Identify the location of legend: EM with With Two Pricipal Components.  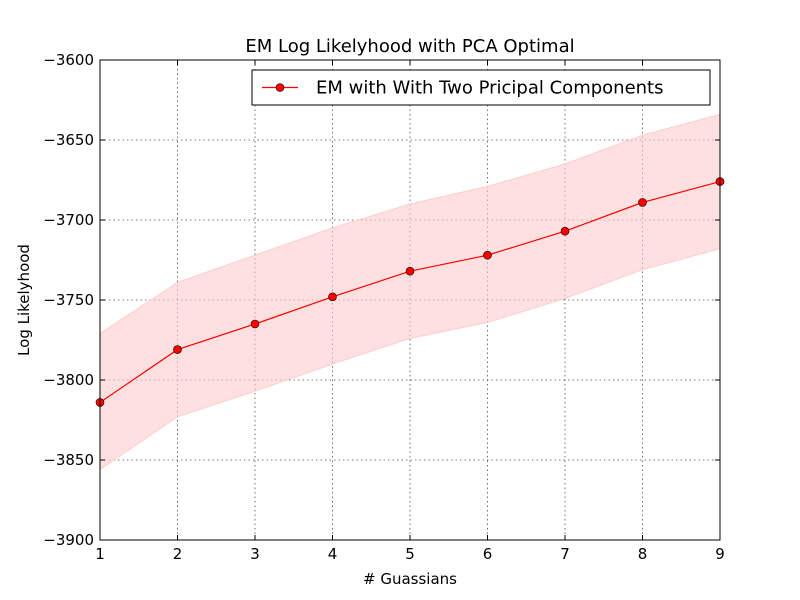
(481, 87).